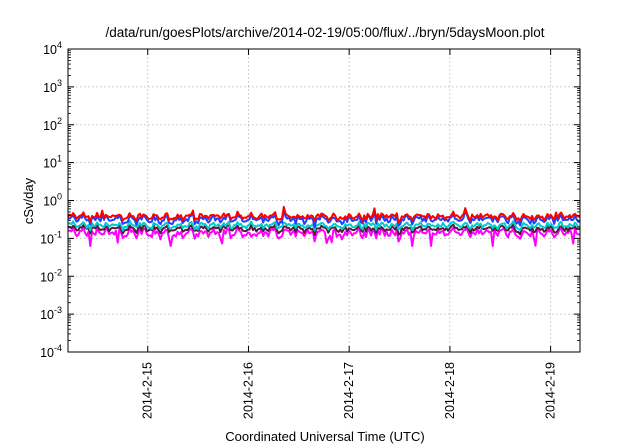 The height and width of the screenshot is (448, 640). What do you see at coordinates (52, 162) in the screenshot?
I see `y-tick-label: 10¹` at bounding box center [52, 162].